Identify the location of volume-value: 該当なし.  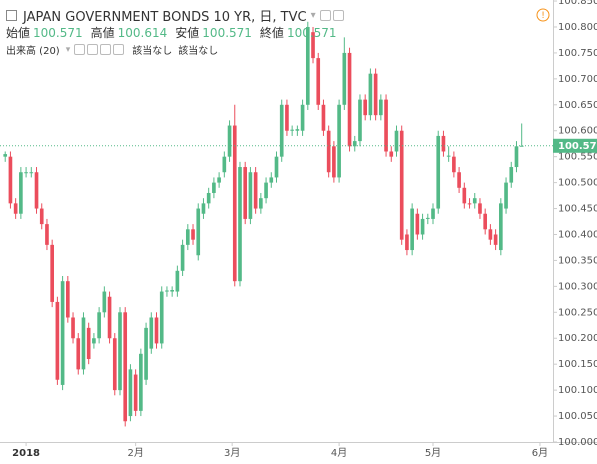
(198, 51).